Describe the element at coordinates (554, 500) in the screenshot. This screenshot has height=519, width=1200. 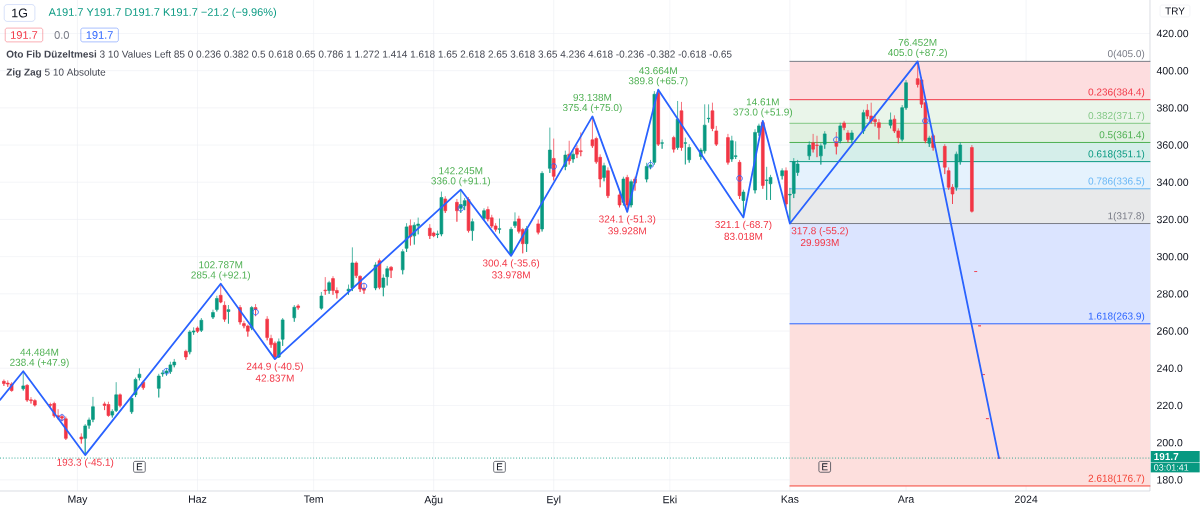
I see `x-tick-label: Eyl` at that location.